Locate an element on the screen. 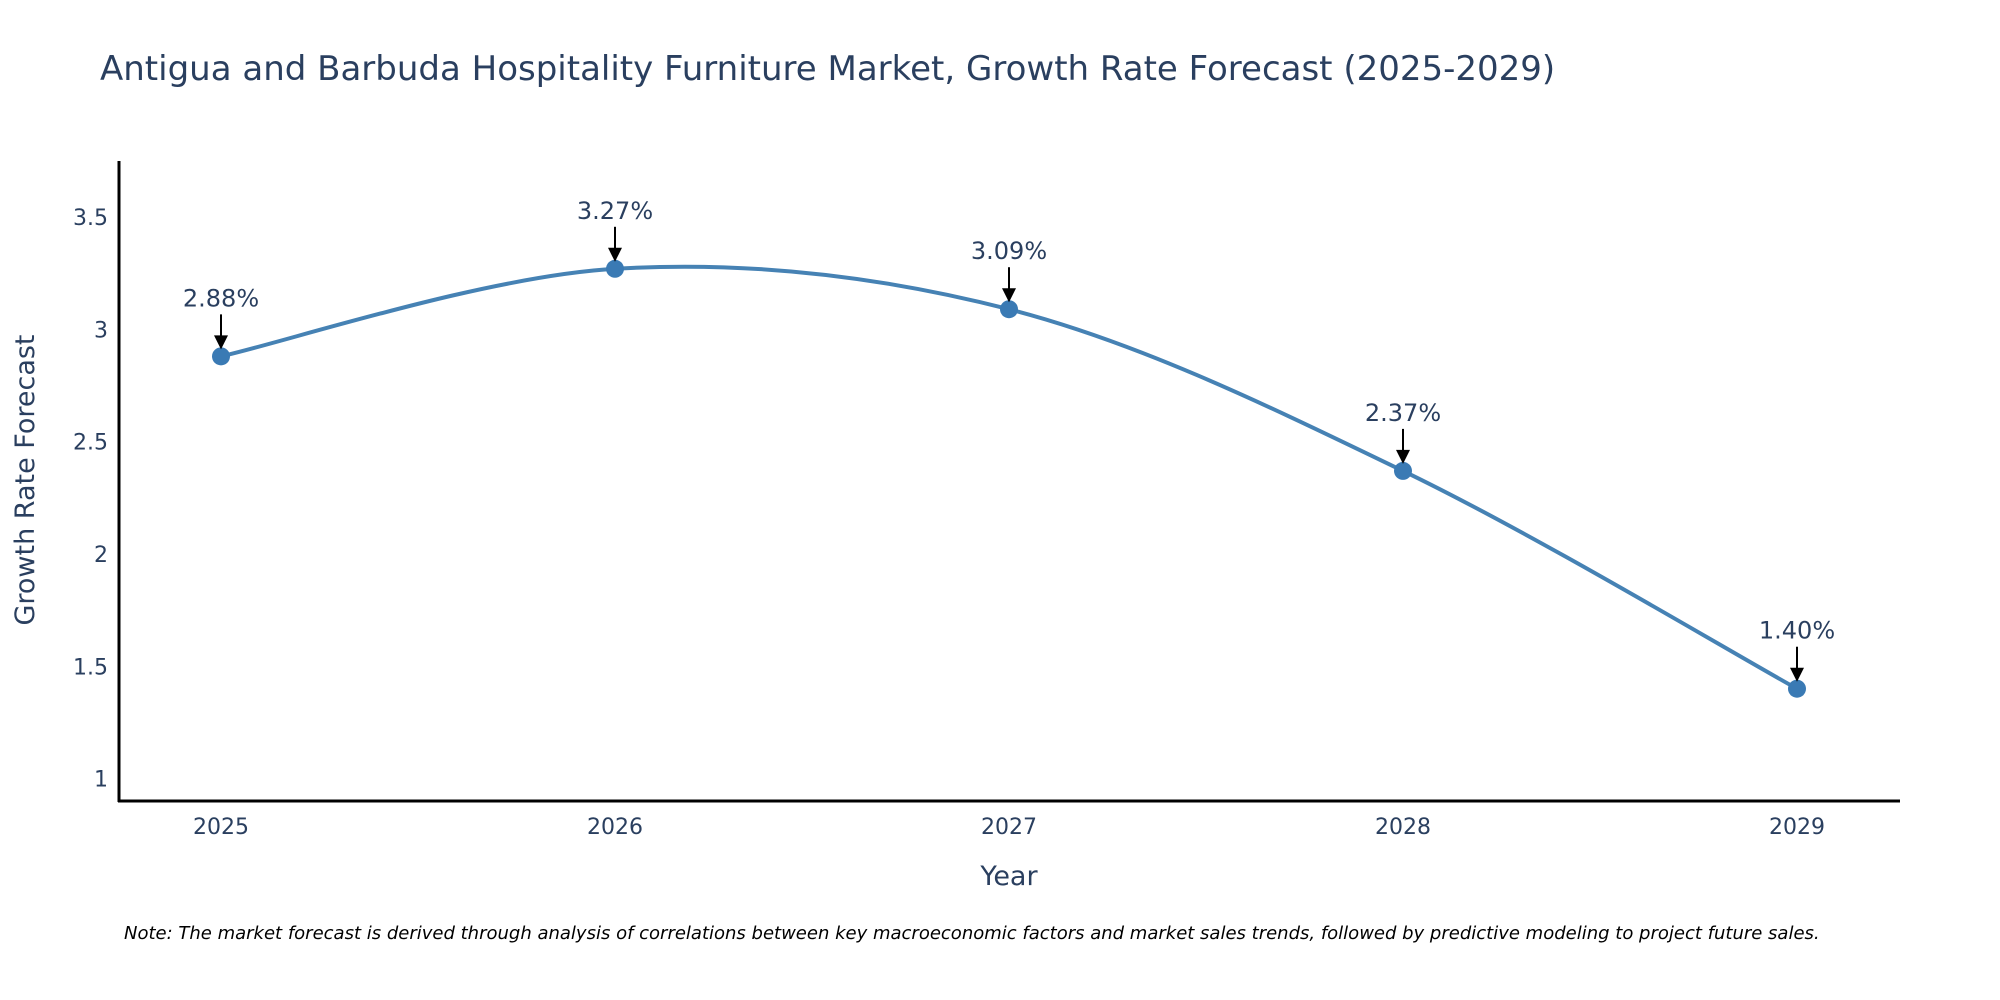  x-tick-label: 2027 is located at coordinates (1009, 827).